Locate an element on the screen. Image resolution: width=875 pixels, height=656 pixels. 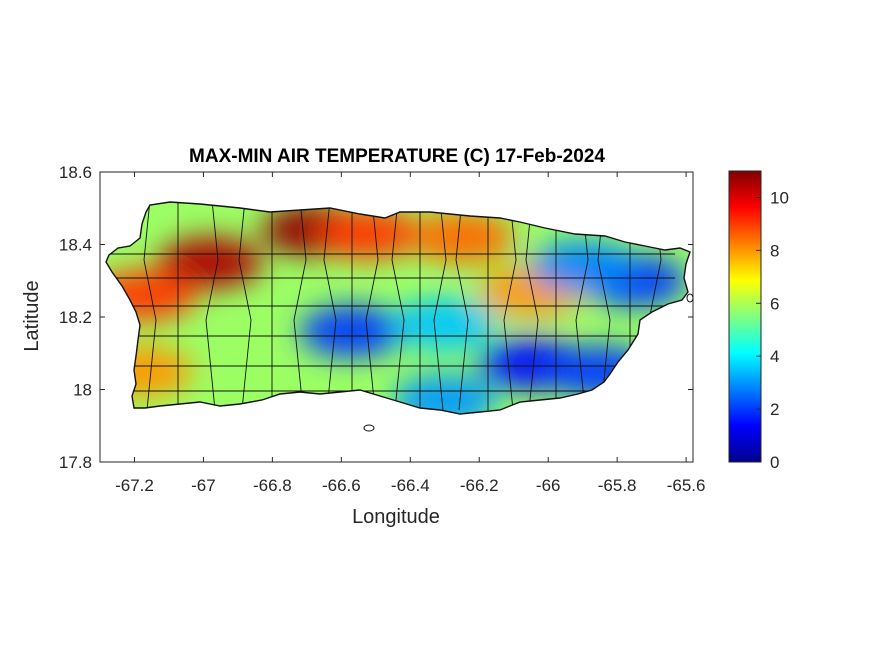
x-tick-label: -67.2 is located at coordinates (134, 485).